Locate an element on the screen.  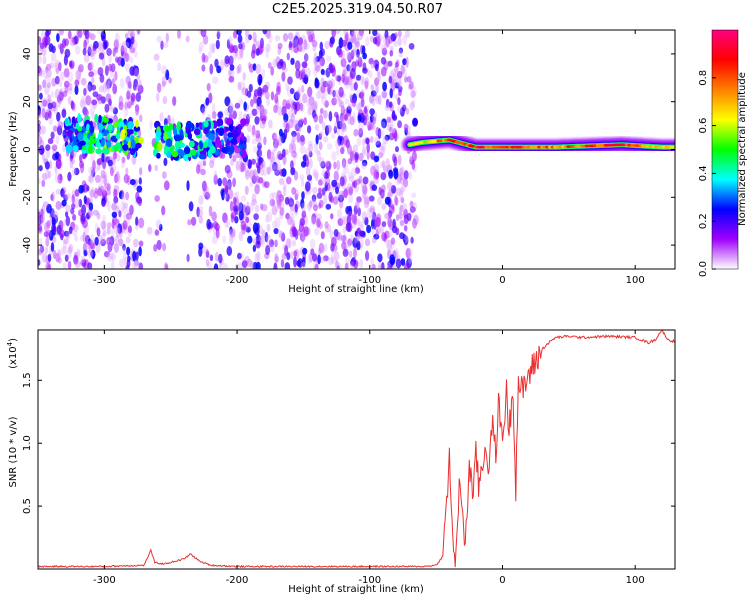
colorbar-tick-label: 0.4 is located at coordinates (703, 173).